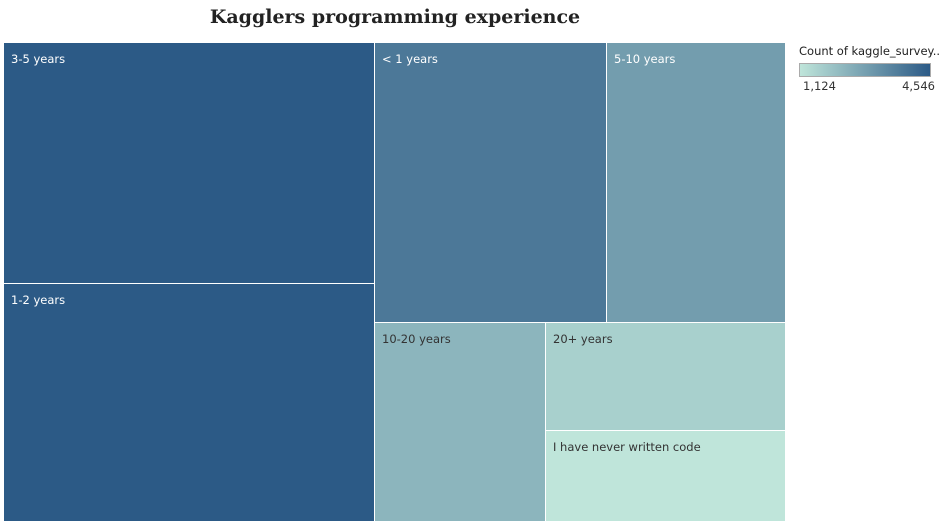 The image size is (939, 522). What do you see at coordinates (867, 87) in the screenshot?
I see `legend-ticks: 1,124 4,546` at bounding box center [867, 87].